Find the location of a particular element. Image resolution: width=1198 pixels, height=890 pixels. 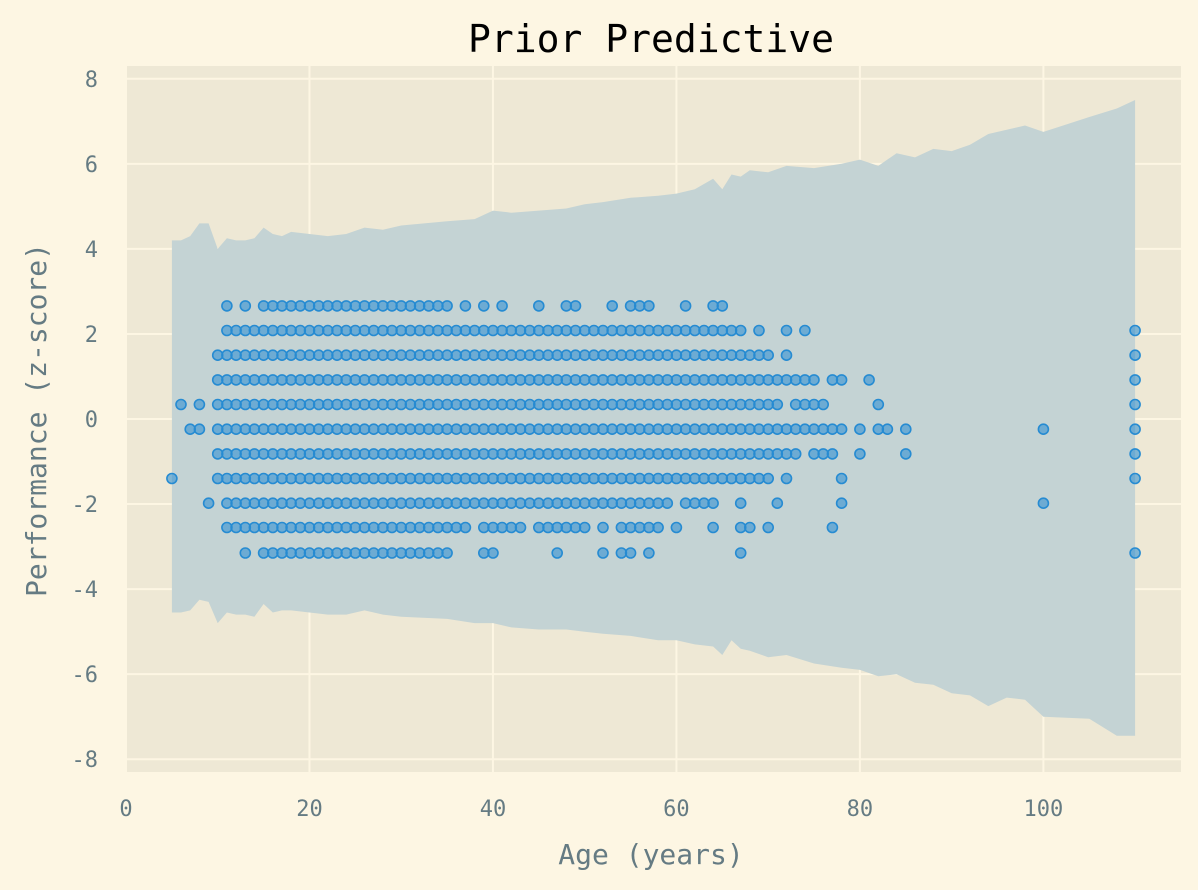

x-tick-label: 80 is located at coordinates (860, 809).